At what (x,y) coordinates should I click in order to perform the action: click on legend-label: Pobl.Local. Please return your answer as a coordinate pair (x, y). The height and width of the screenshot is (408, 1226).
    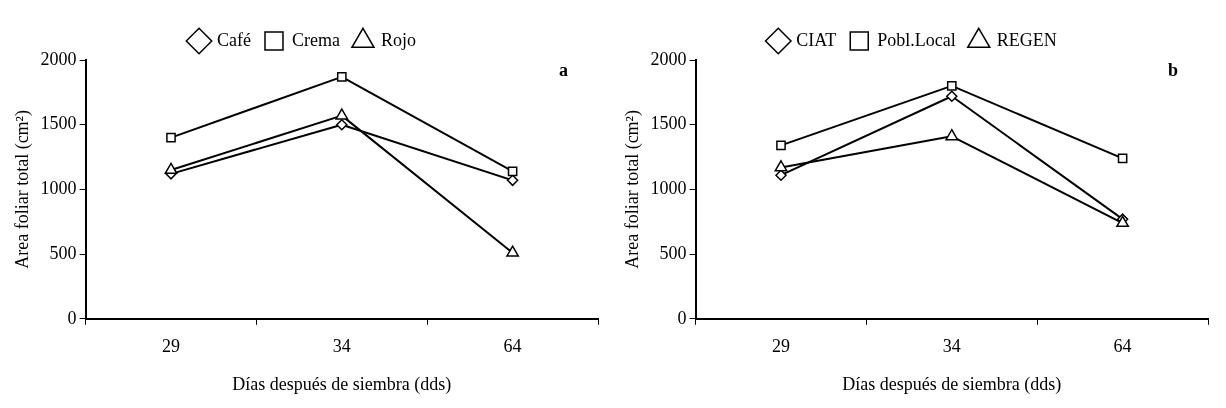
    Looking at the image, I should click on (916, 39).